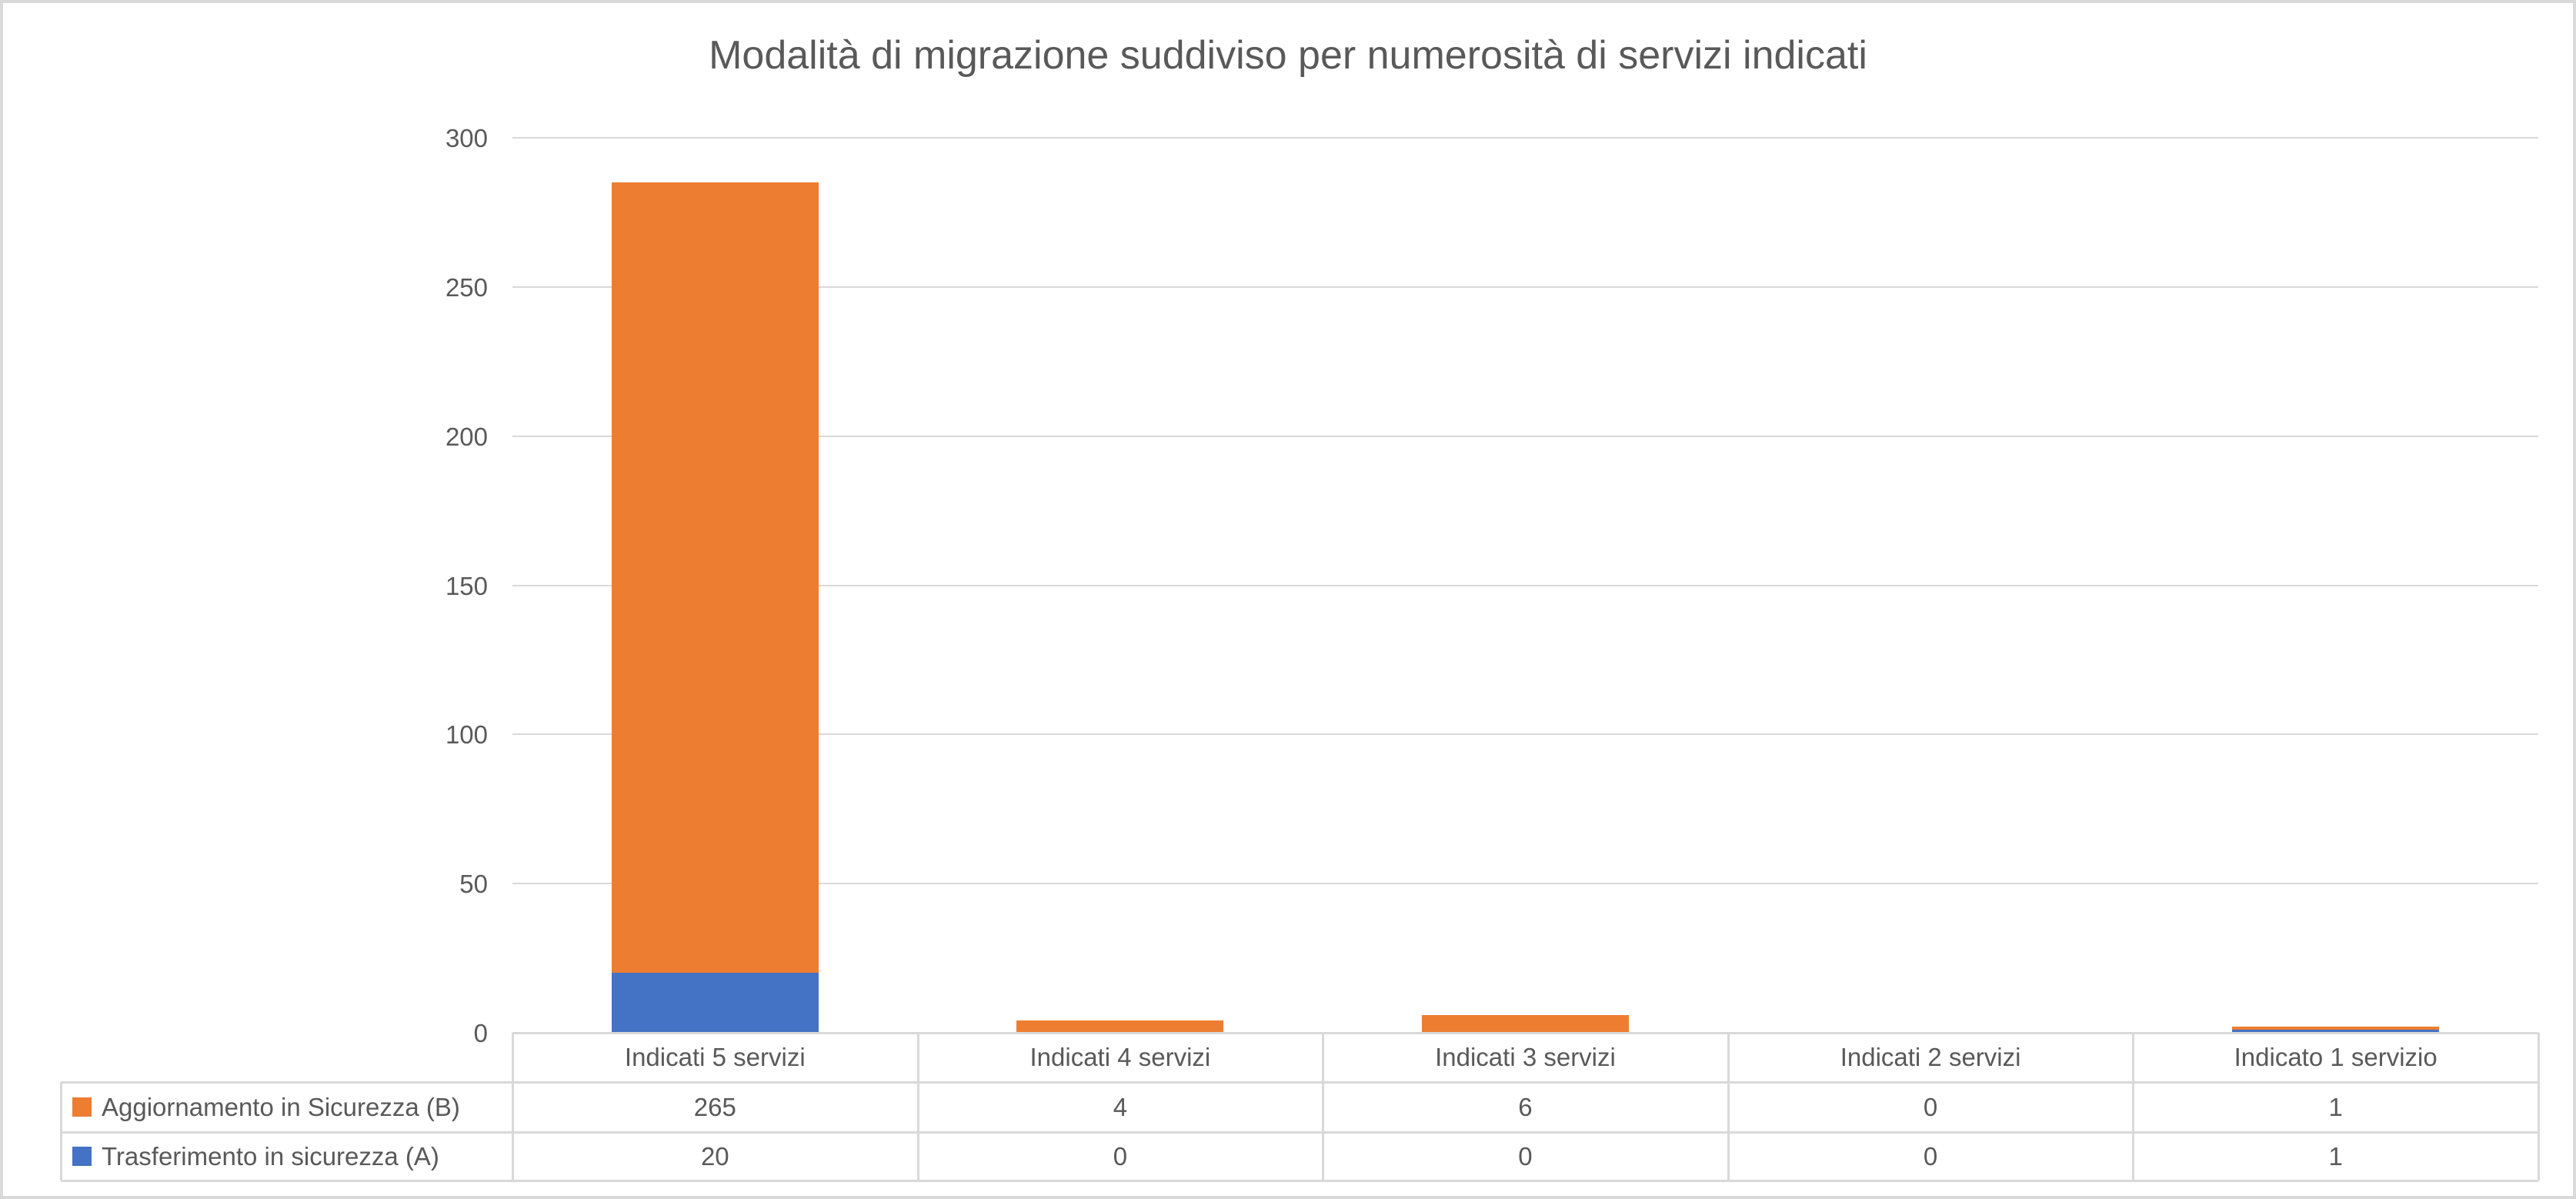 This screenshot has width=2576, height=1199. I want to click on category-header-cat1: Indicati 4 servizi, so click(1120, 1057).